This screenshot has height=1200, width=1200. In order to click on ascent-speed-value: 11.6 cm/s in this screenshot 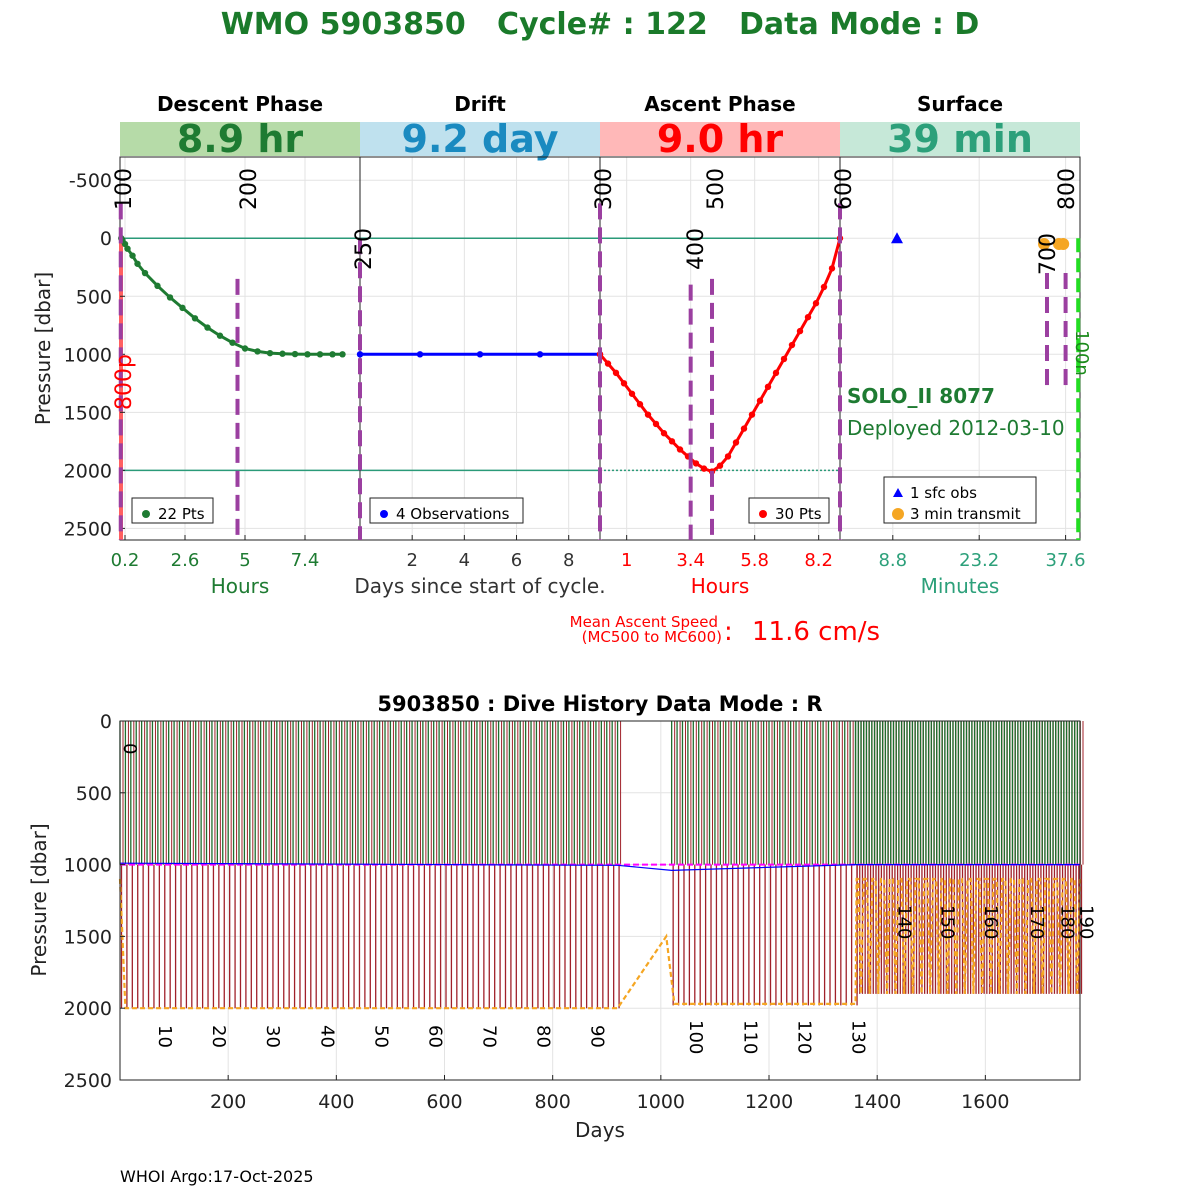, I will do `click(816, 632)`.